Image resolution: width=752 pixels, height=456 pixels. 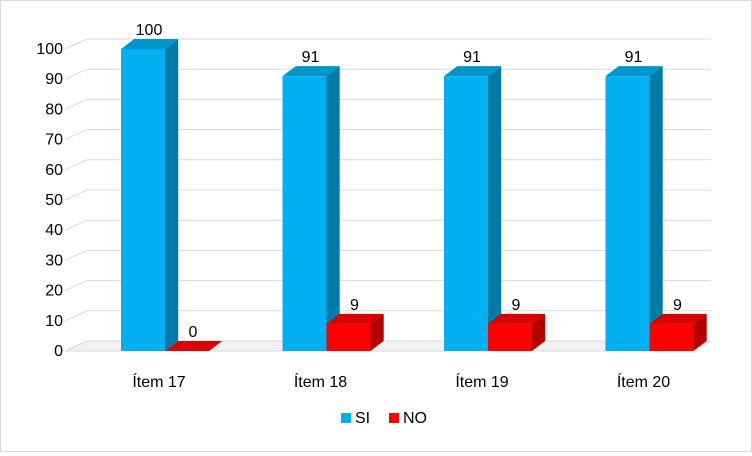 I want to click on x-tick-label: Ítem 18, so click(x=320, y=381).